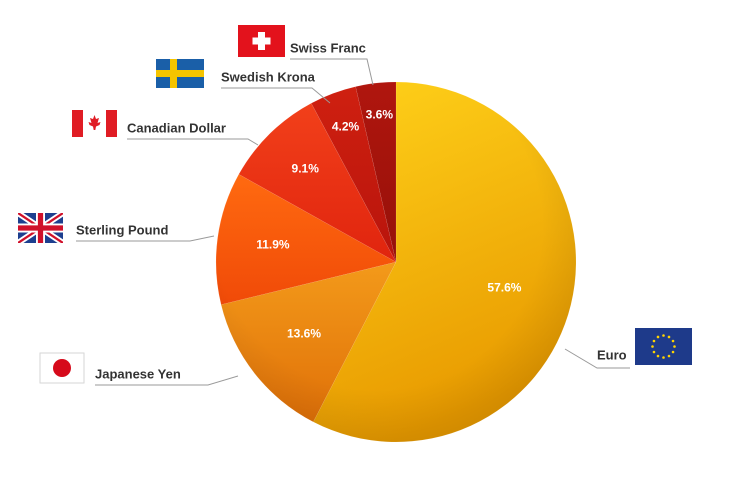 This screenshot has width=750, height=479. Describe the element at coordinates (62, 368) in the screenshot. I see `japan-flag-icon` at that location.